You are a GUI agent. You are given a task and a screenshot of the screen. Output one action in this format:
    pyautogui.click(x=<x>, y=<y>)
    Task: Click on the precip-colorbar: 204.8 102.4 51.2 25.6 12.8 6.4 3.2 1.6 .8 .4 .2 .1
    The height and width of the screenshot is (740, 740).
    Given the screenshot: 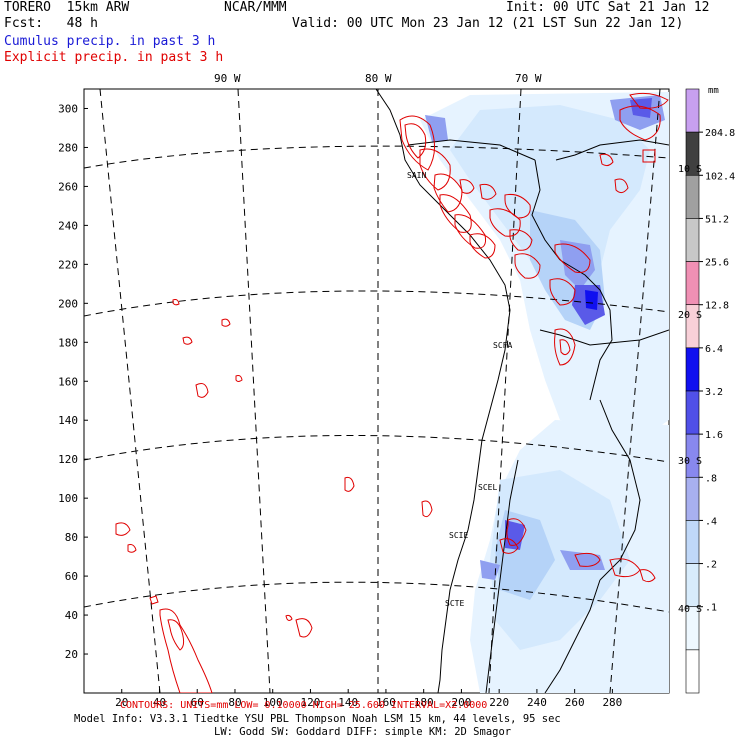 What is the action you would take?
    pyautogui.click(x=710, y=391)
    